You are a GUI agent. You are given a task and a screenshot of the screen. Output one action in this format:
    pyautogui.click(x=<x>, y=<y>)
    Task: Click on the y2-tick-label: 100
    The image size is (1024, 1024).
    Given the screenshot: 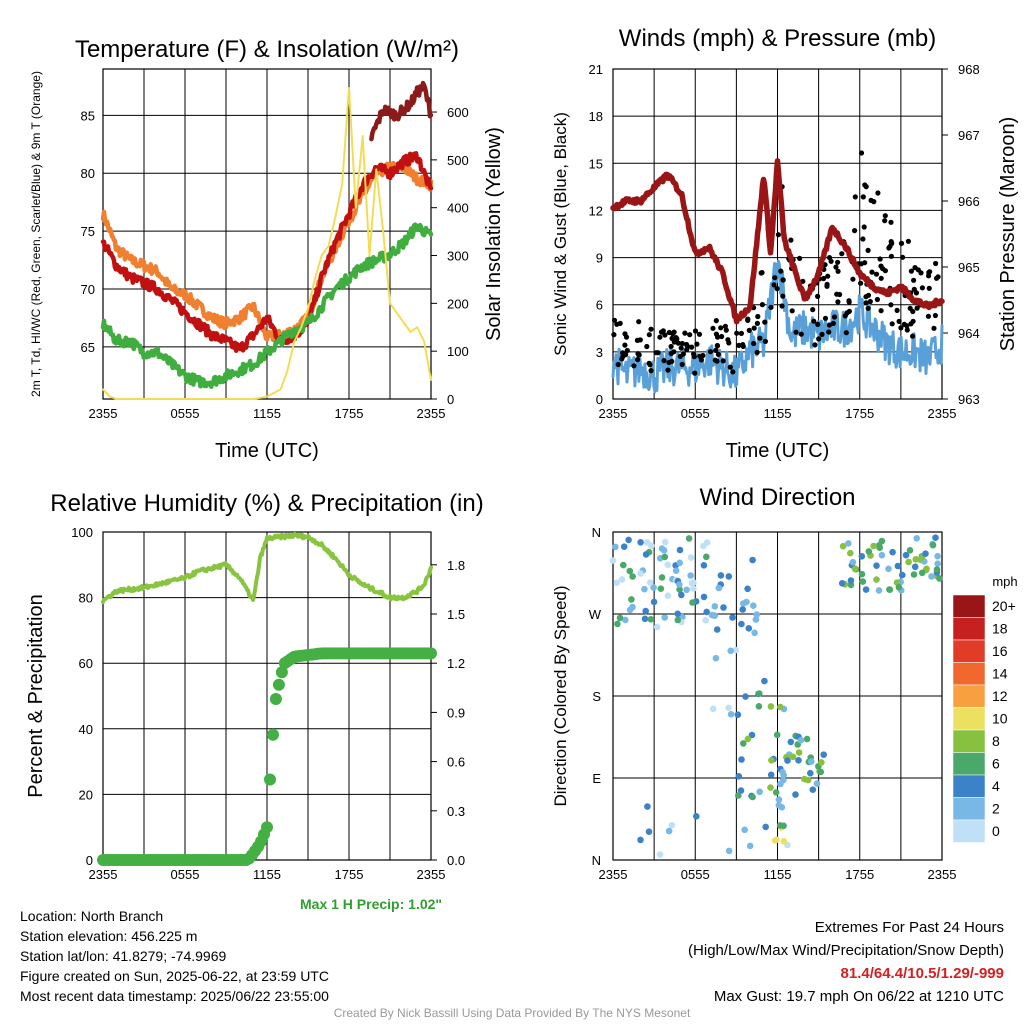 What is the action you would take?
    pyautogui.click(x=458, y=351)
    